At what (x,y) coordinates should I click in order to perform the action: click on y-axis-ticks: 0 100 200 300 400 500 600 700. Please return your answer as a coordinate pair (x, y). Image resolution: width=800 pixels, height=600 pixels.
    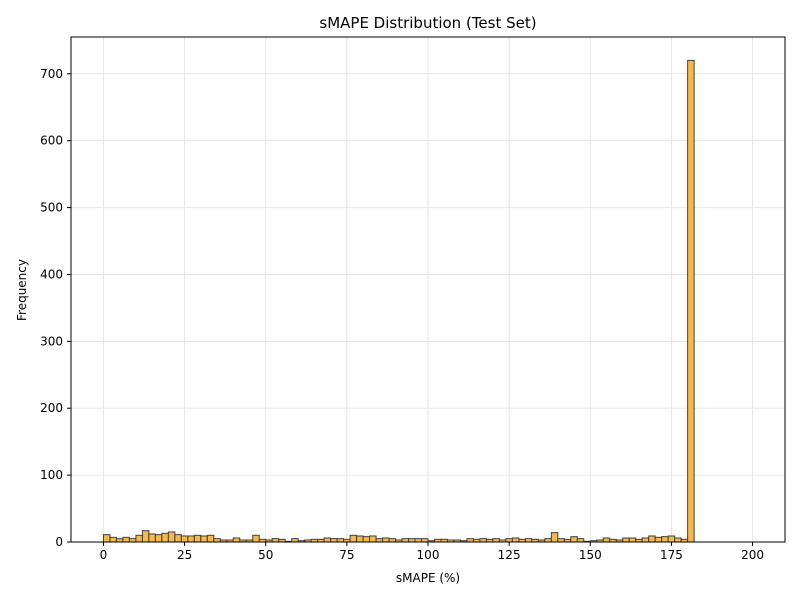
    Looking at the image, I should click on (55, 308).